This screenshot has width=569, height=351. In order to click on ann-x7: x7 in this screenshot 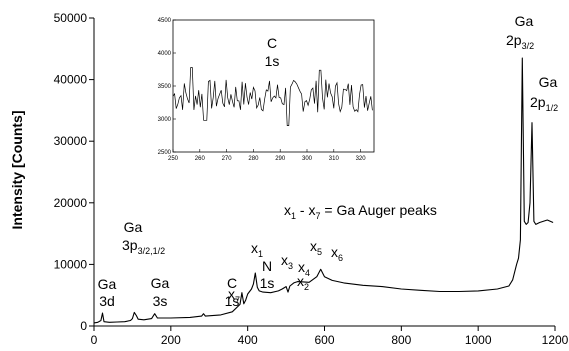, I will do `click(234, 295)`.